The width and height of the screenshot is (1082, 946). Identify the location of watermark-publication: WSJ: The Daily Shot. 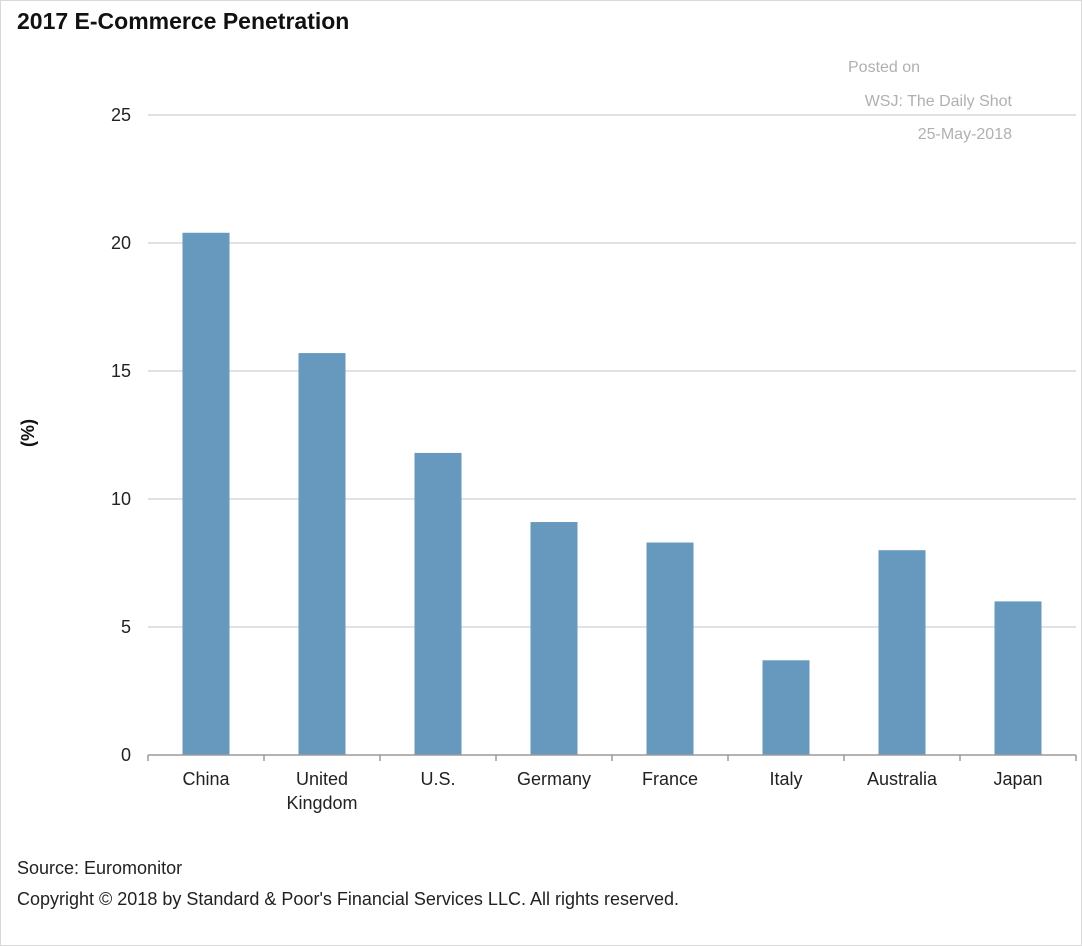
(938, 101).